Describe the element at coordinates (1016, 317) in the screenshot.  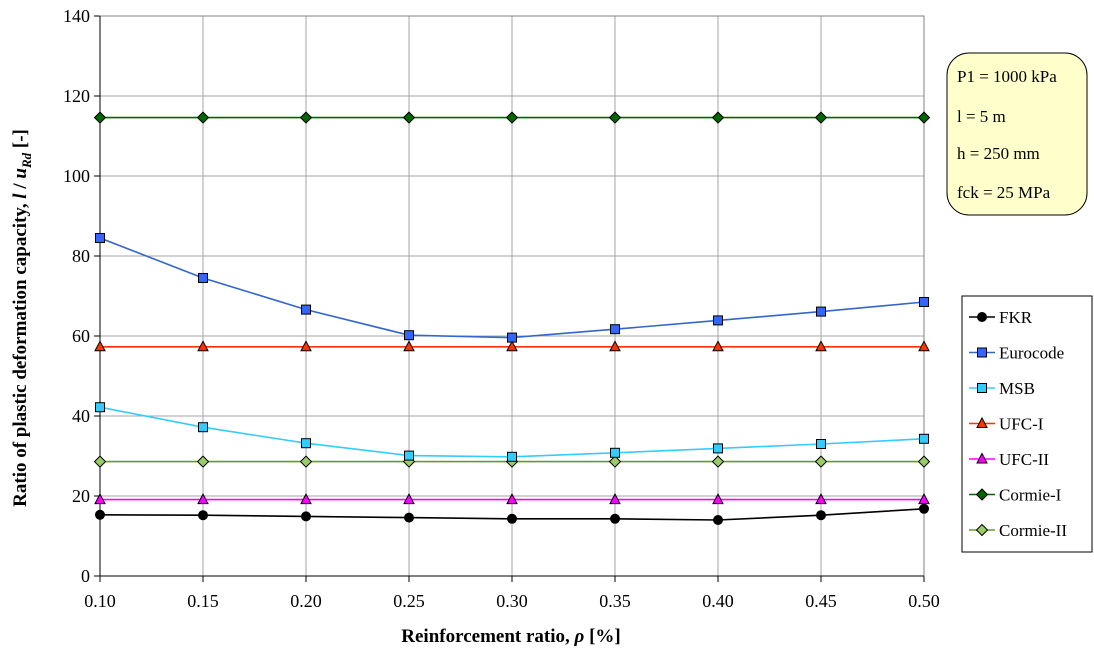
I see `legend-label: FKR` at that location.